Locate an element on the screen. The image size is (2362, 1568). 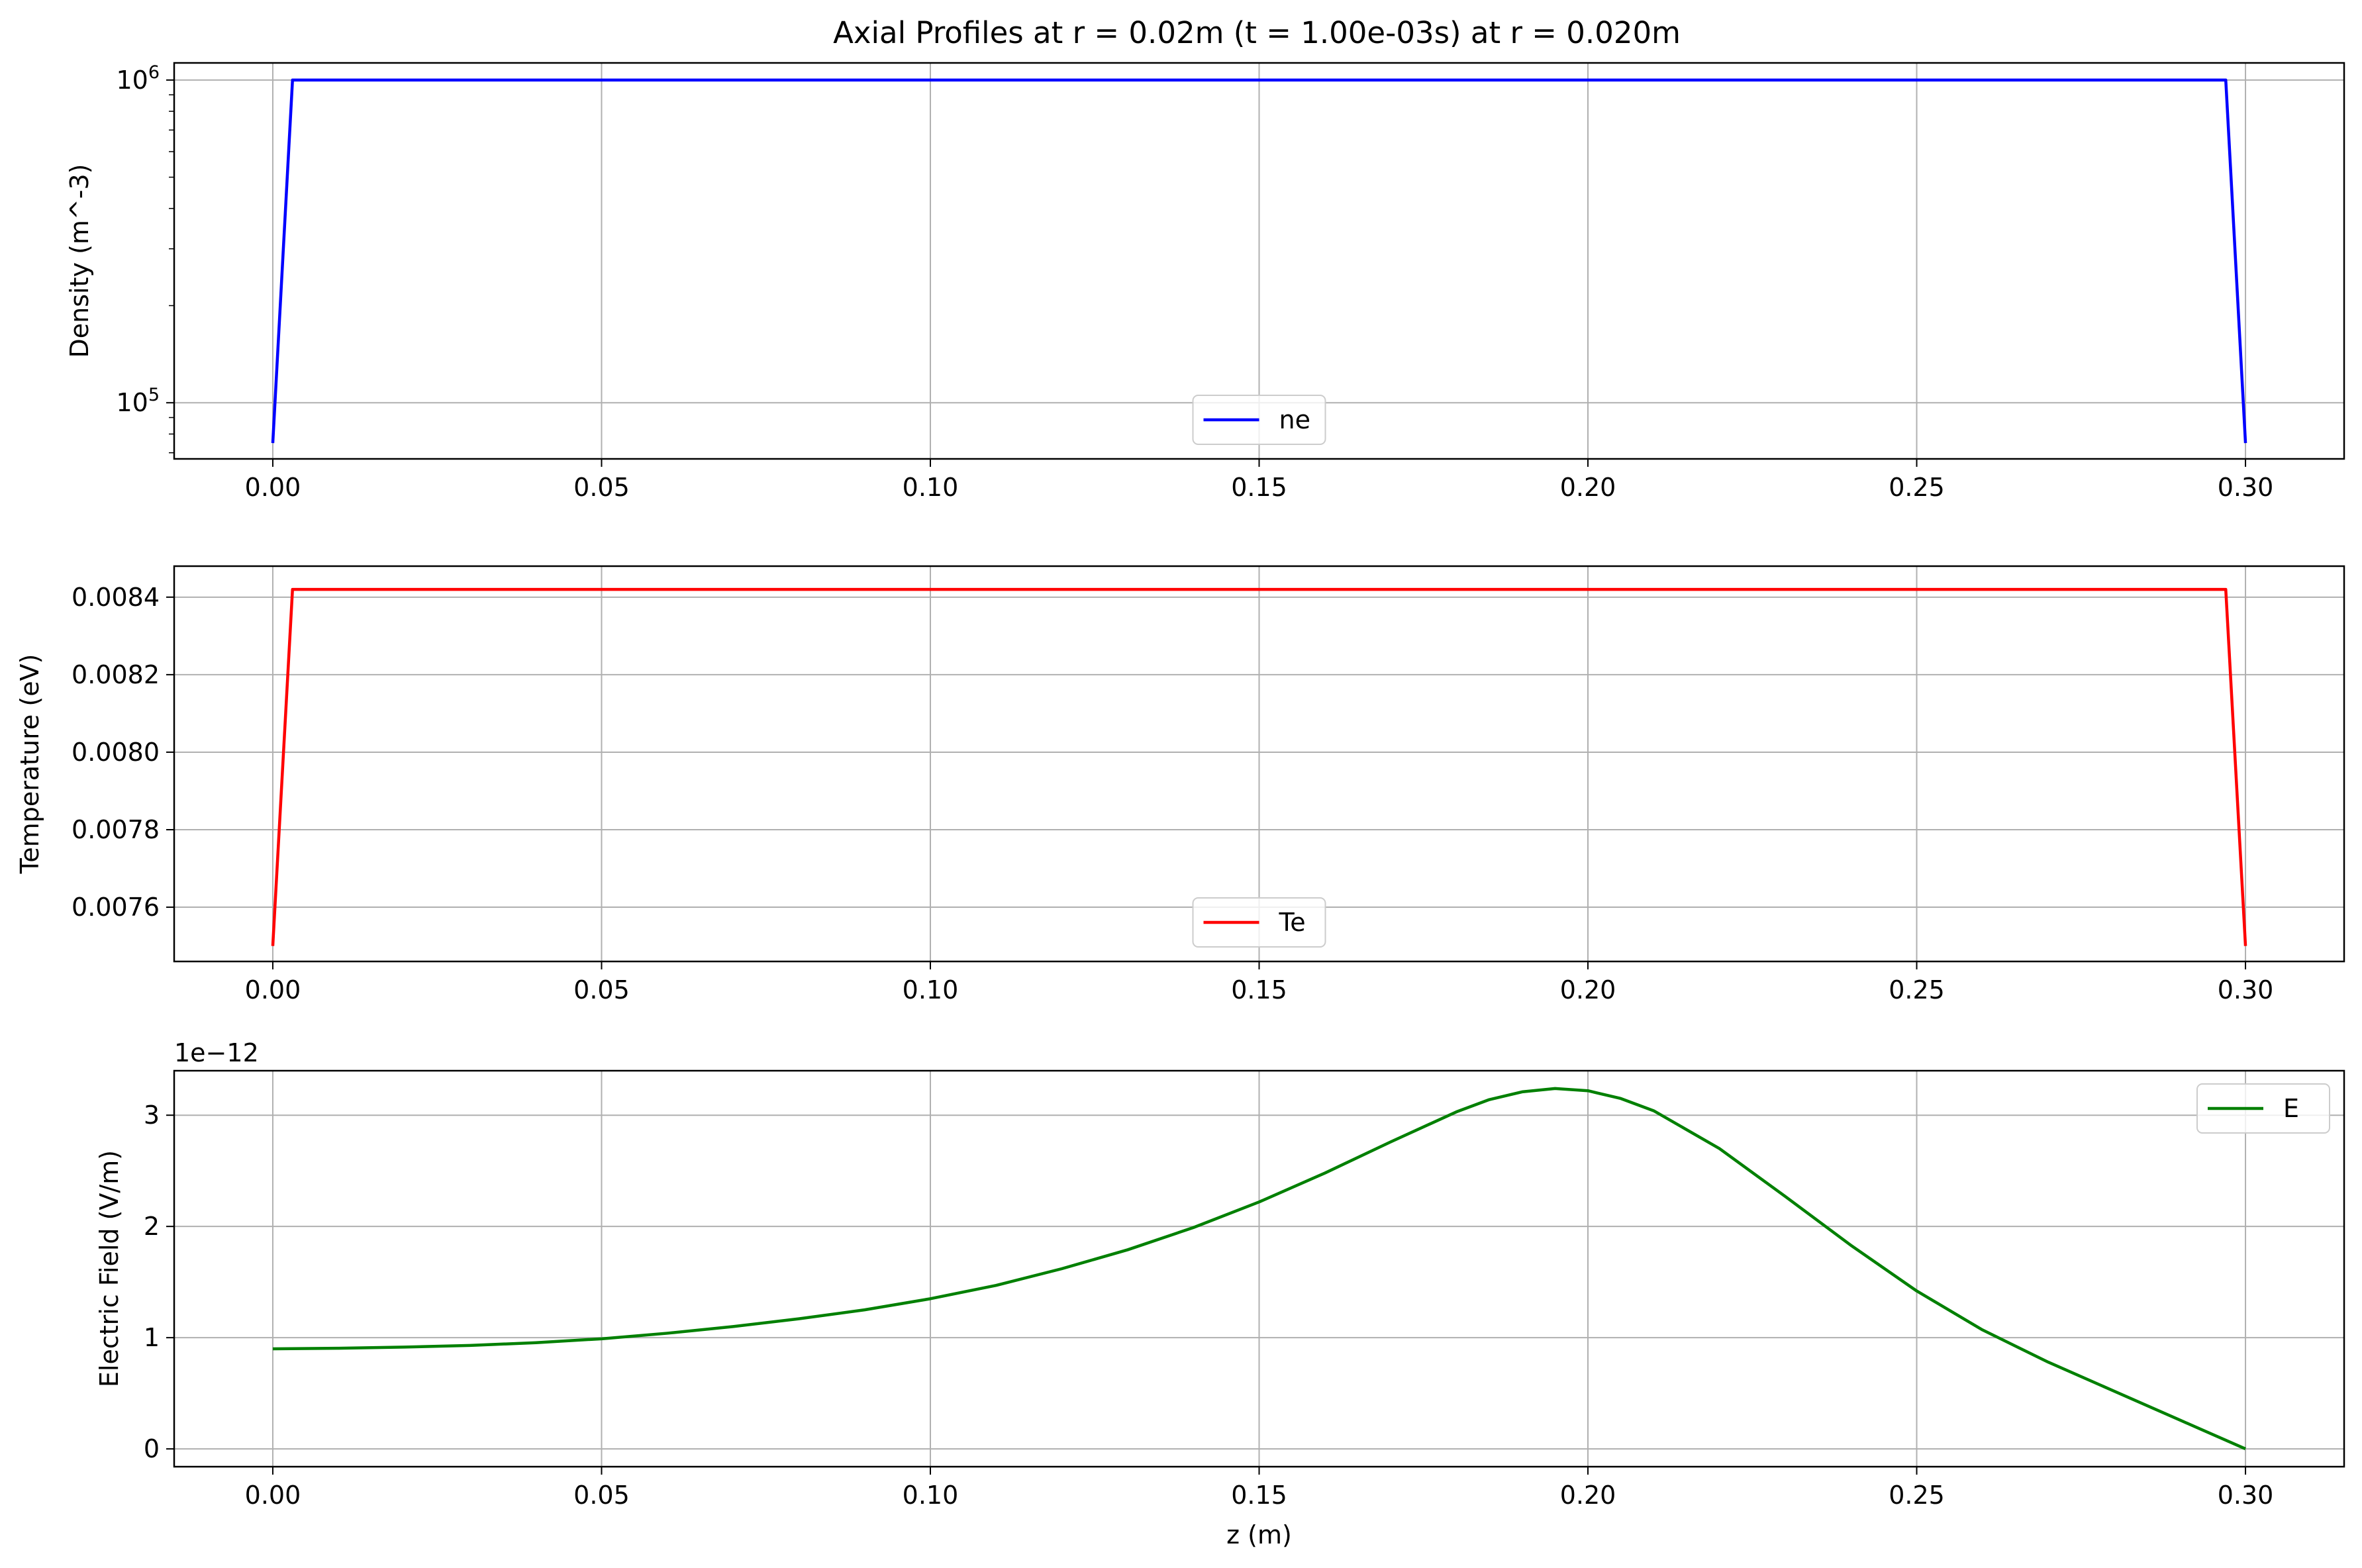
legend: E is located at coordinates (2263, 1108).